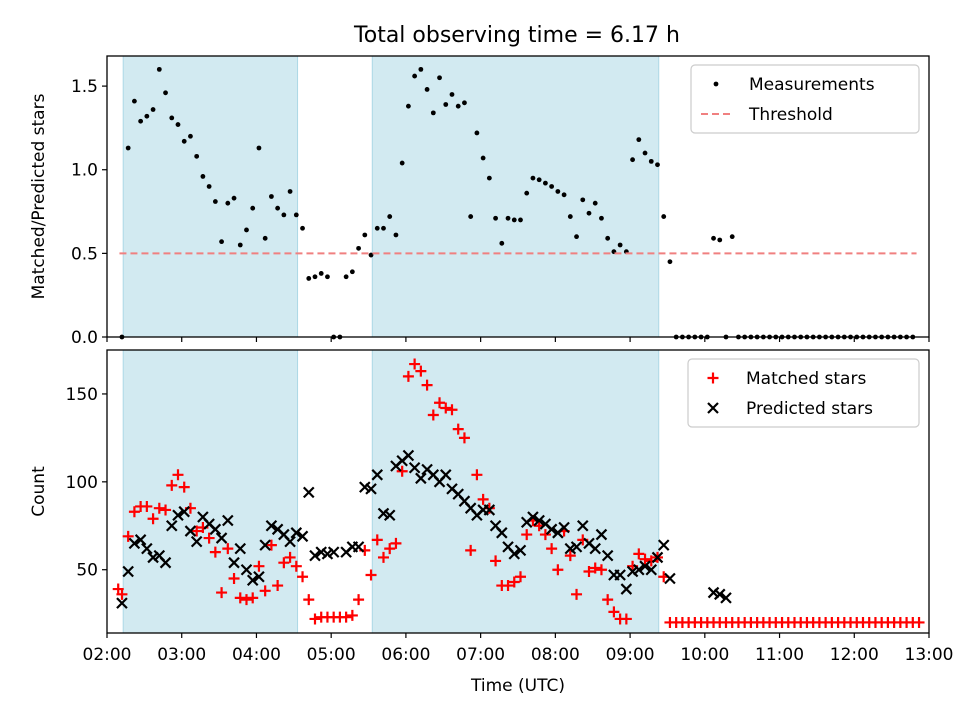  What do you see at coordinates (809, 409) in the screenshot?
I see `legend-label: Predicted stars` at bounding box center [809, 409].